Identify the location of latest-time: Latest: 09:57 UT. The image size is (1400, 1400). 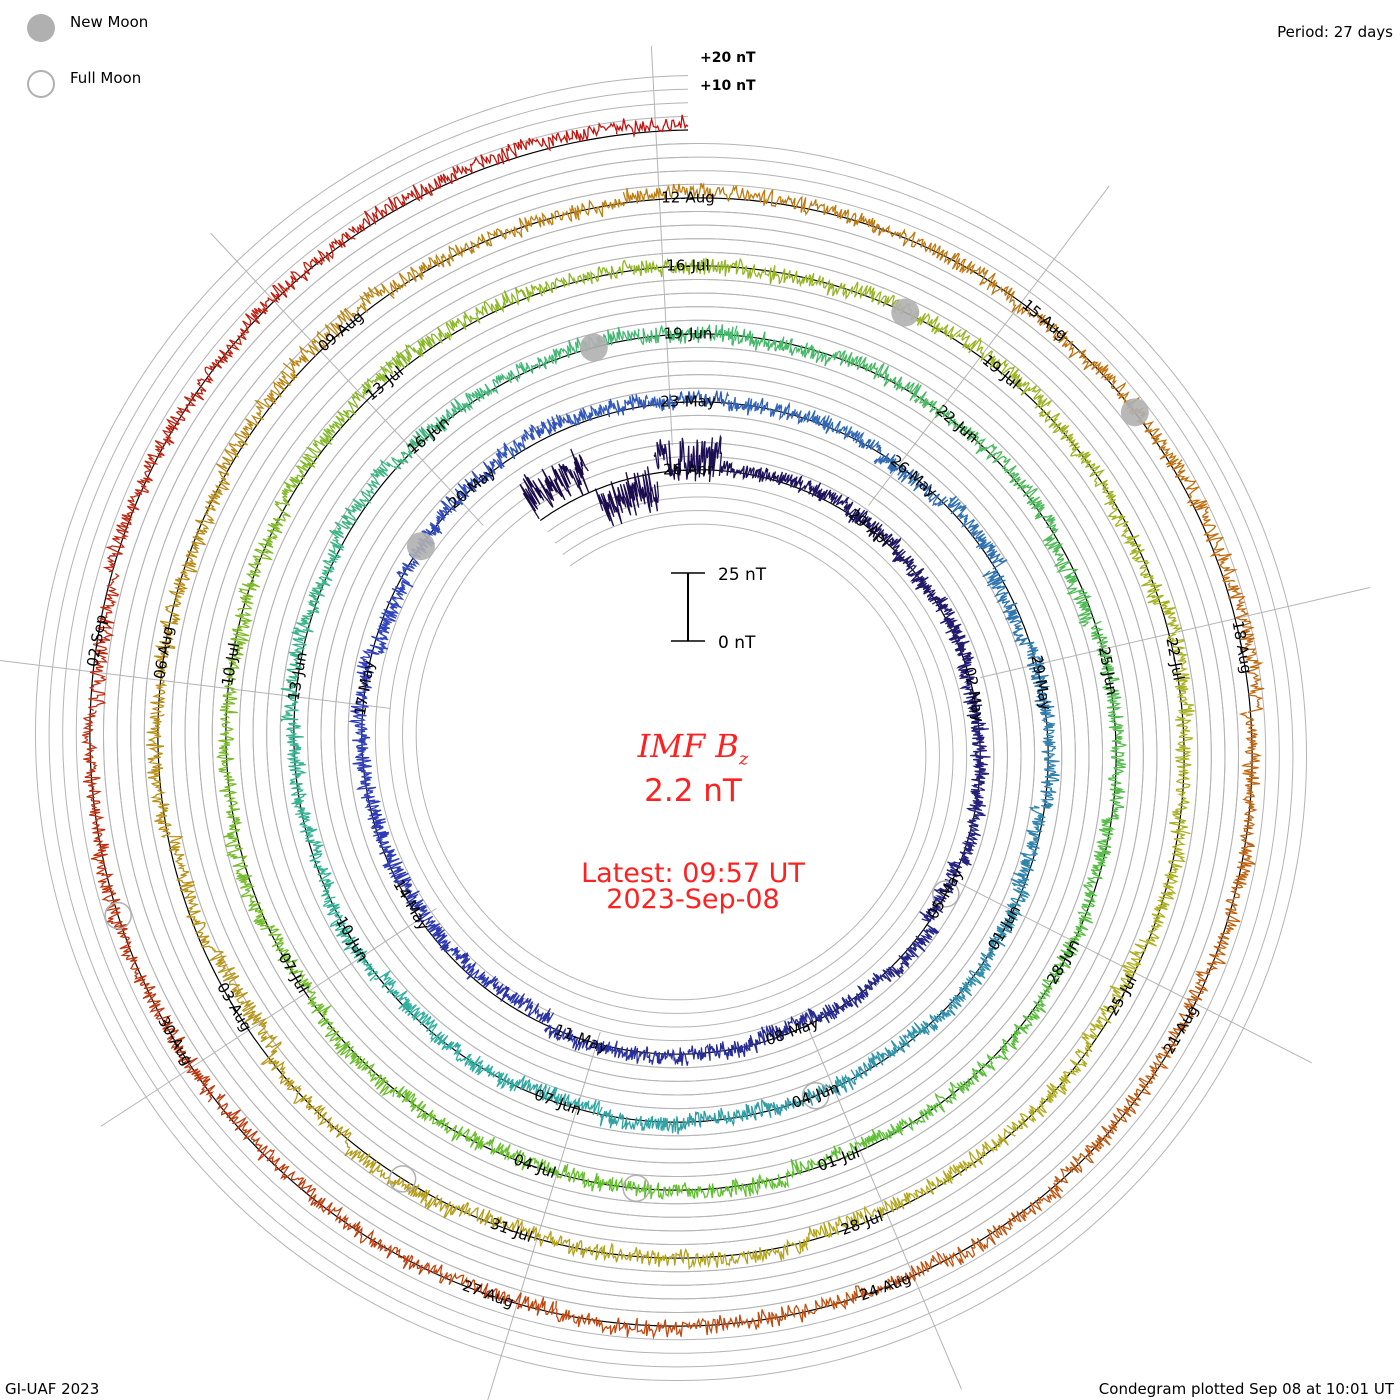
(693, 873).